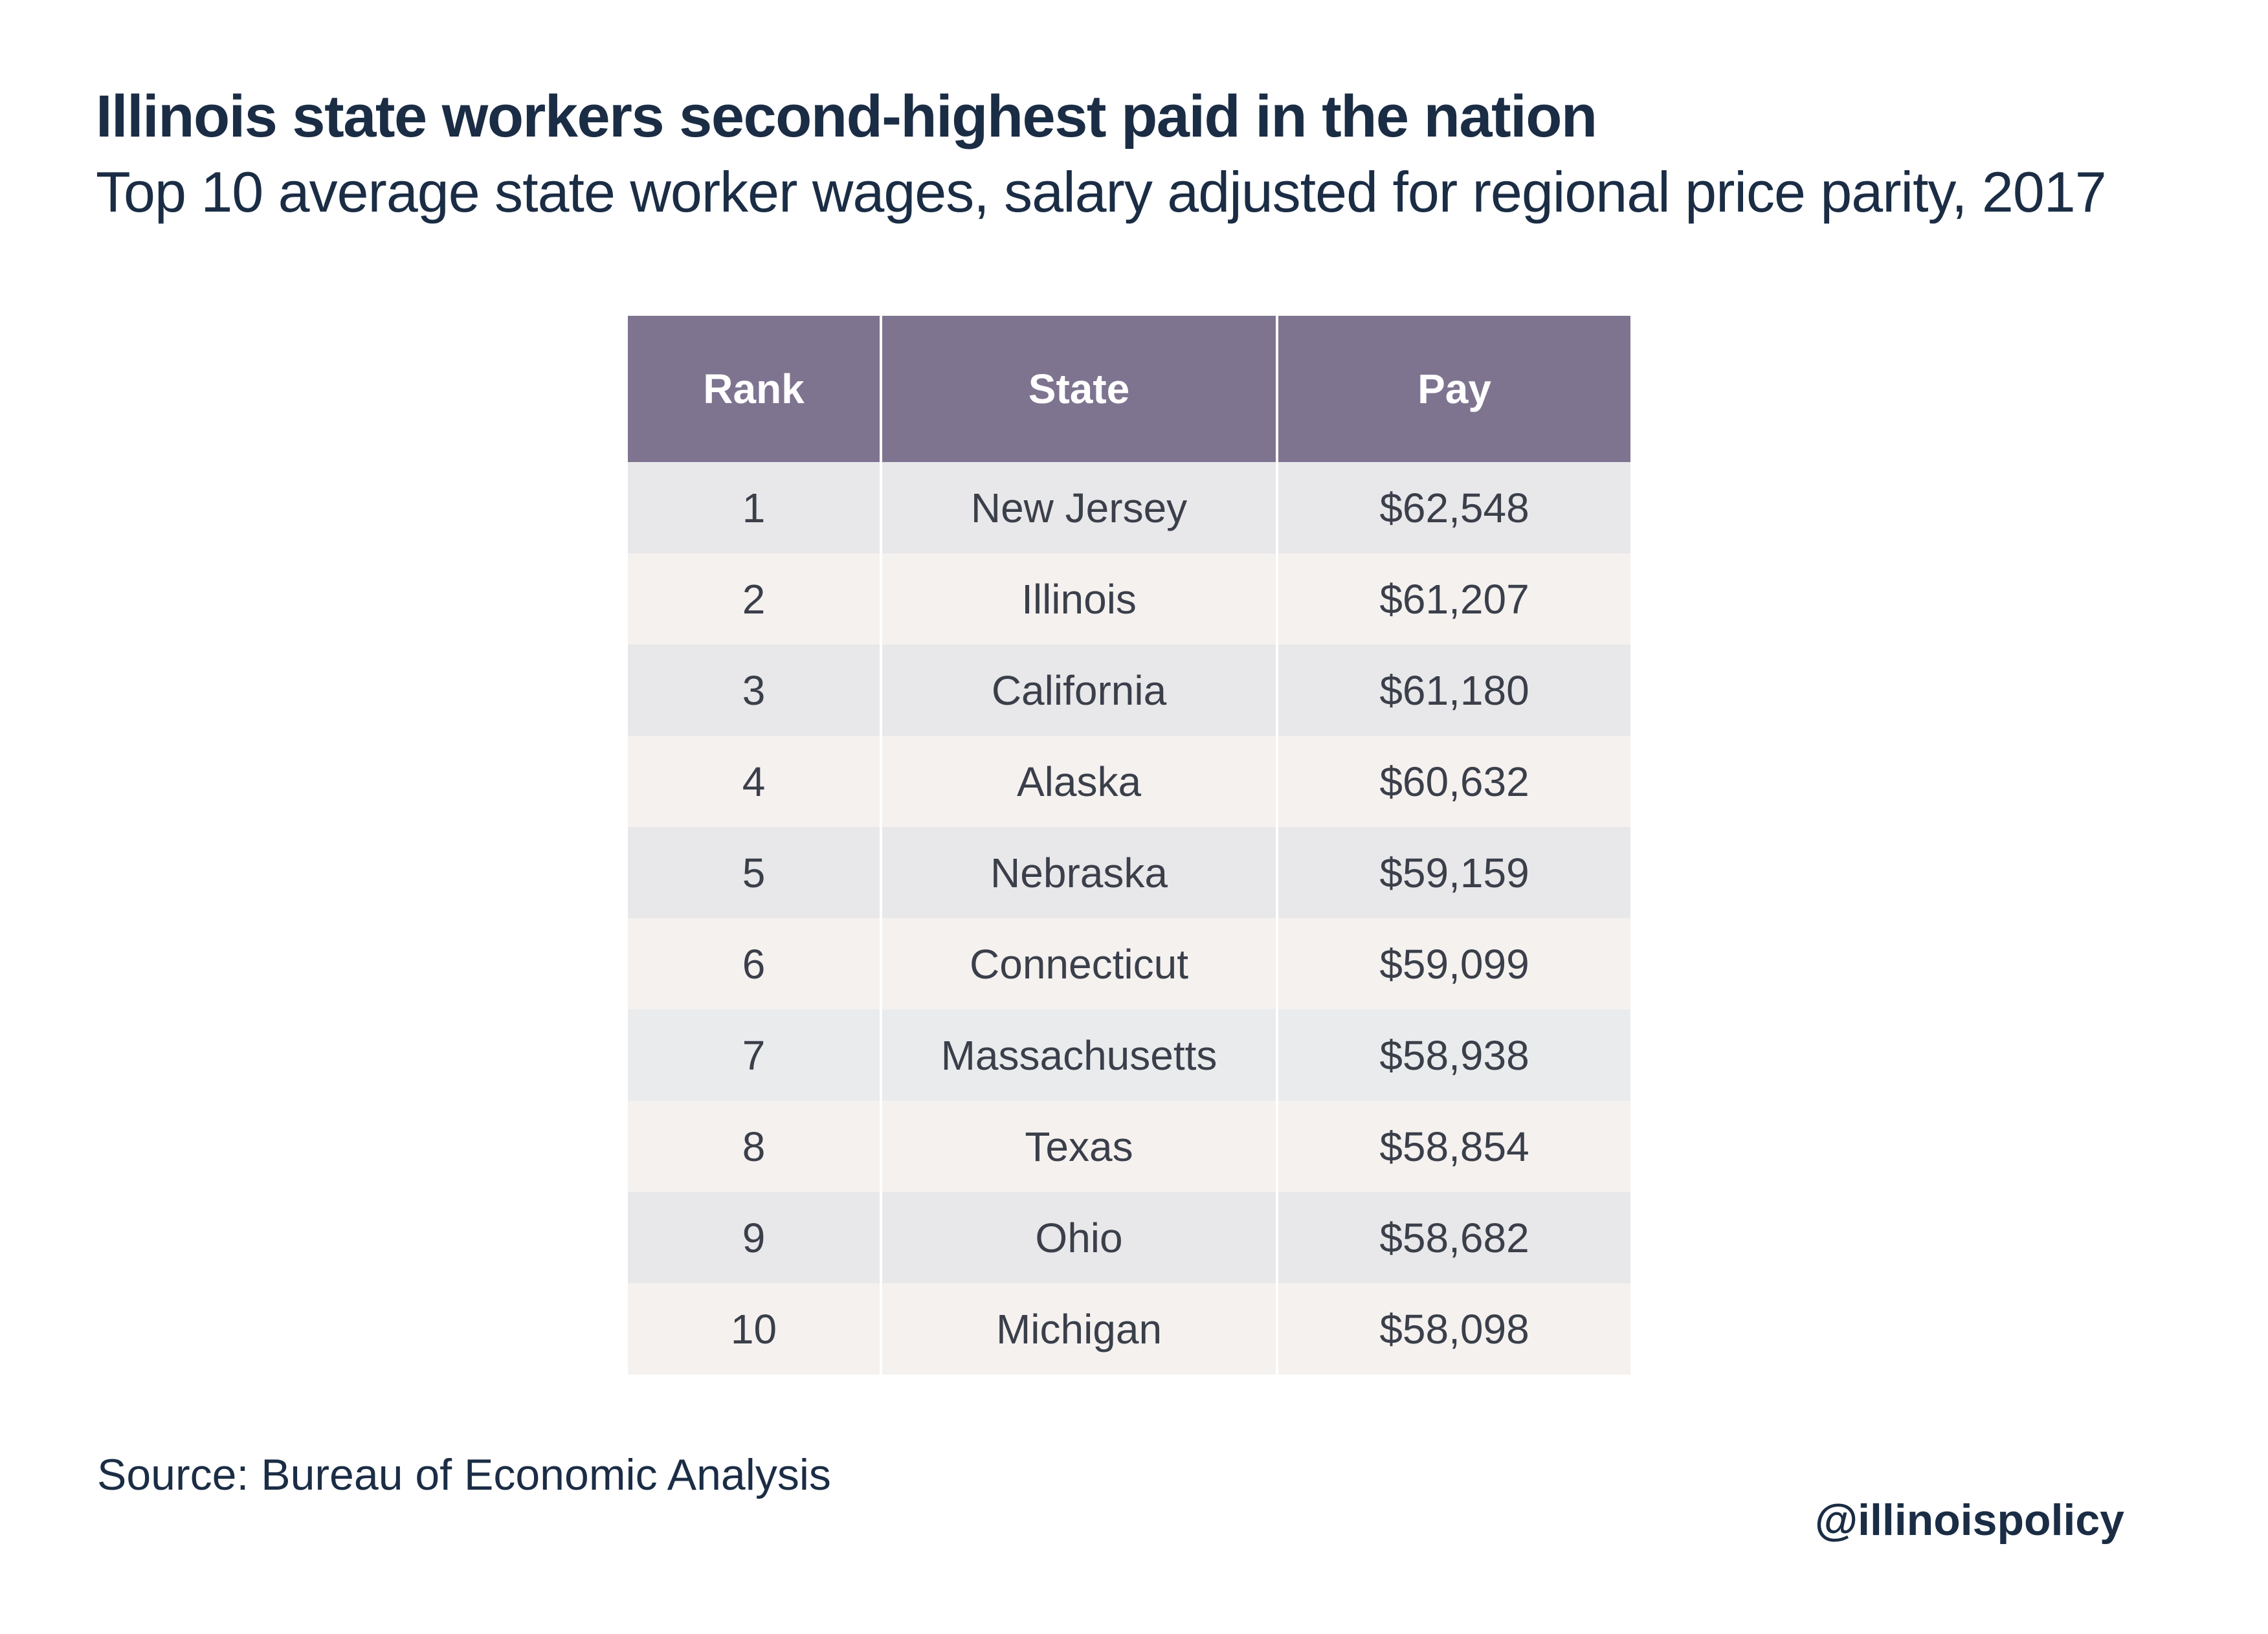  What do you see at coordinates (1079, 1055) in the screenshot?
I see `state-cell: Massachusetts` at bounding box center [1079, 1055].